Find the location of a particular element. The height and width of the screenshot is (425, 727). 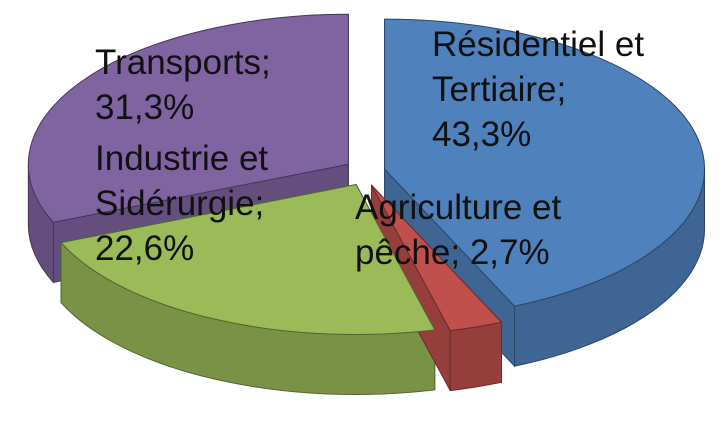

slice is located at coordinates (437, 258).